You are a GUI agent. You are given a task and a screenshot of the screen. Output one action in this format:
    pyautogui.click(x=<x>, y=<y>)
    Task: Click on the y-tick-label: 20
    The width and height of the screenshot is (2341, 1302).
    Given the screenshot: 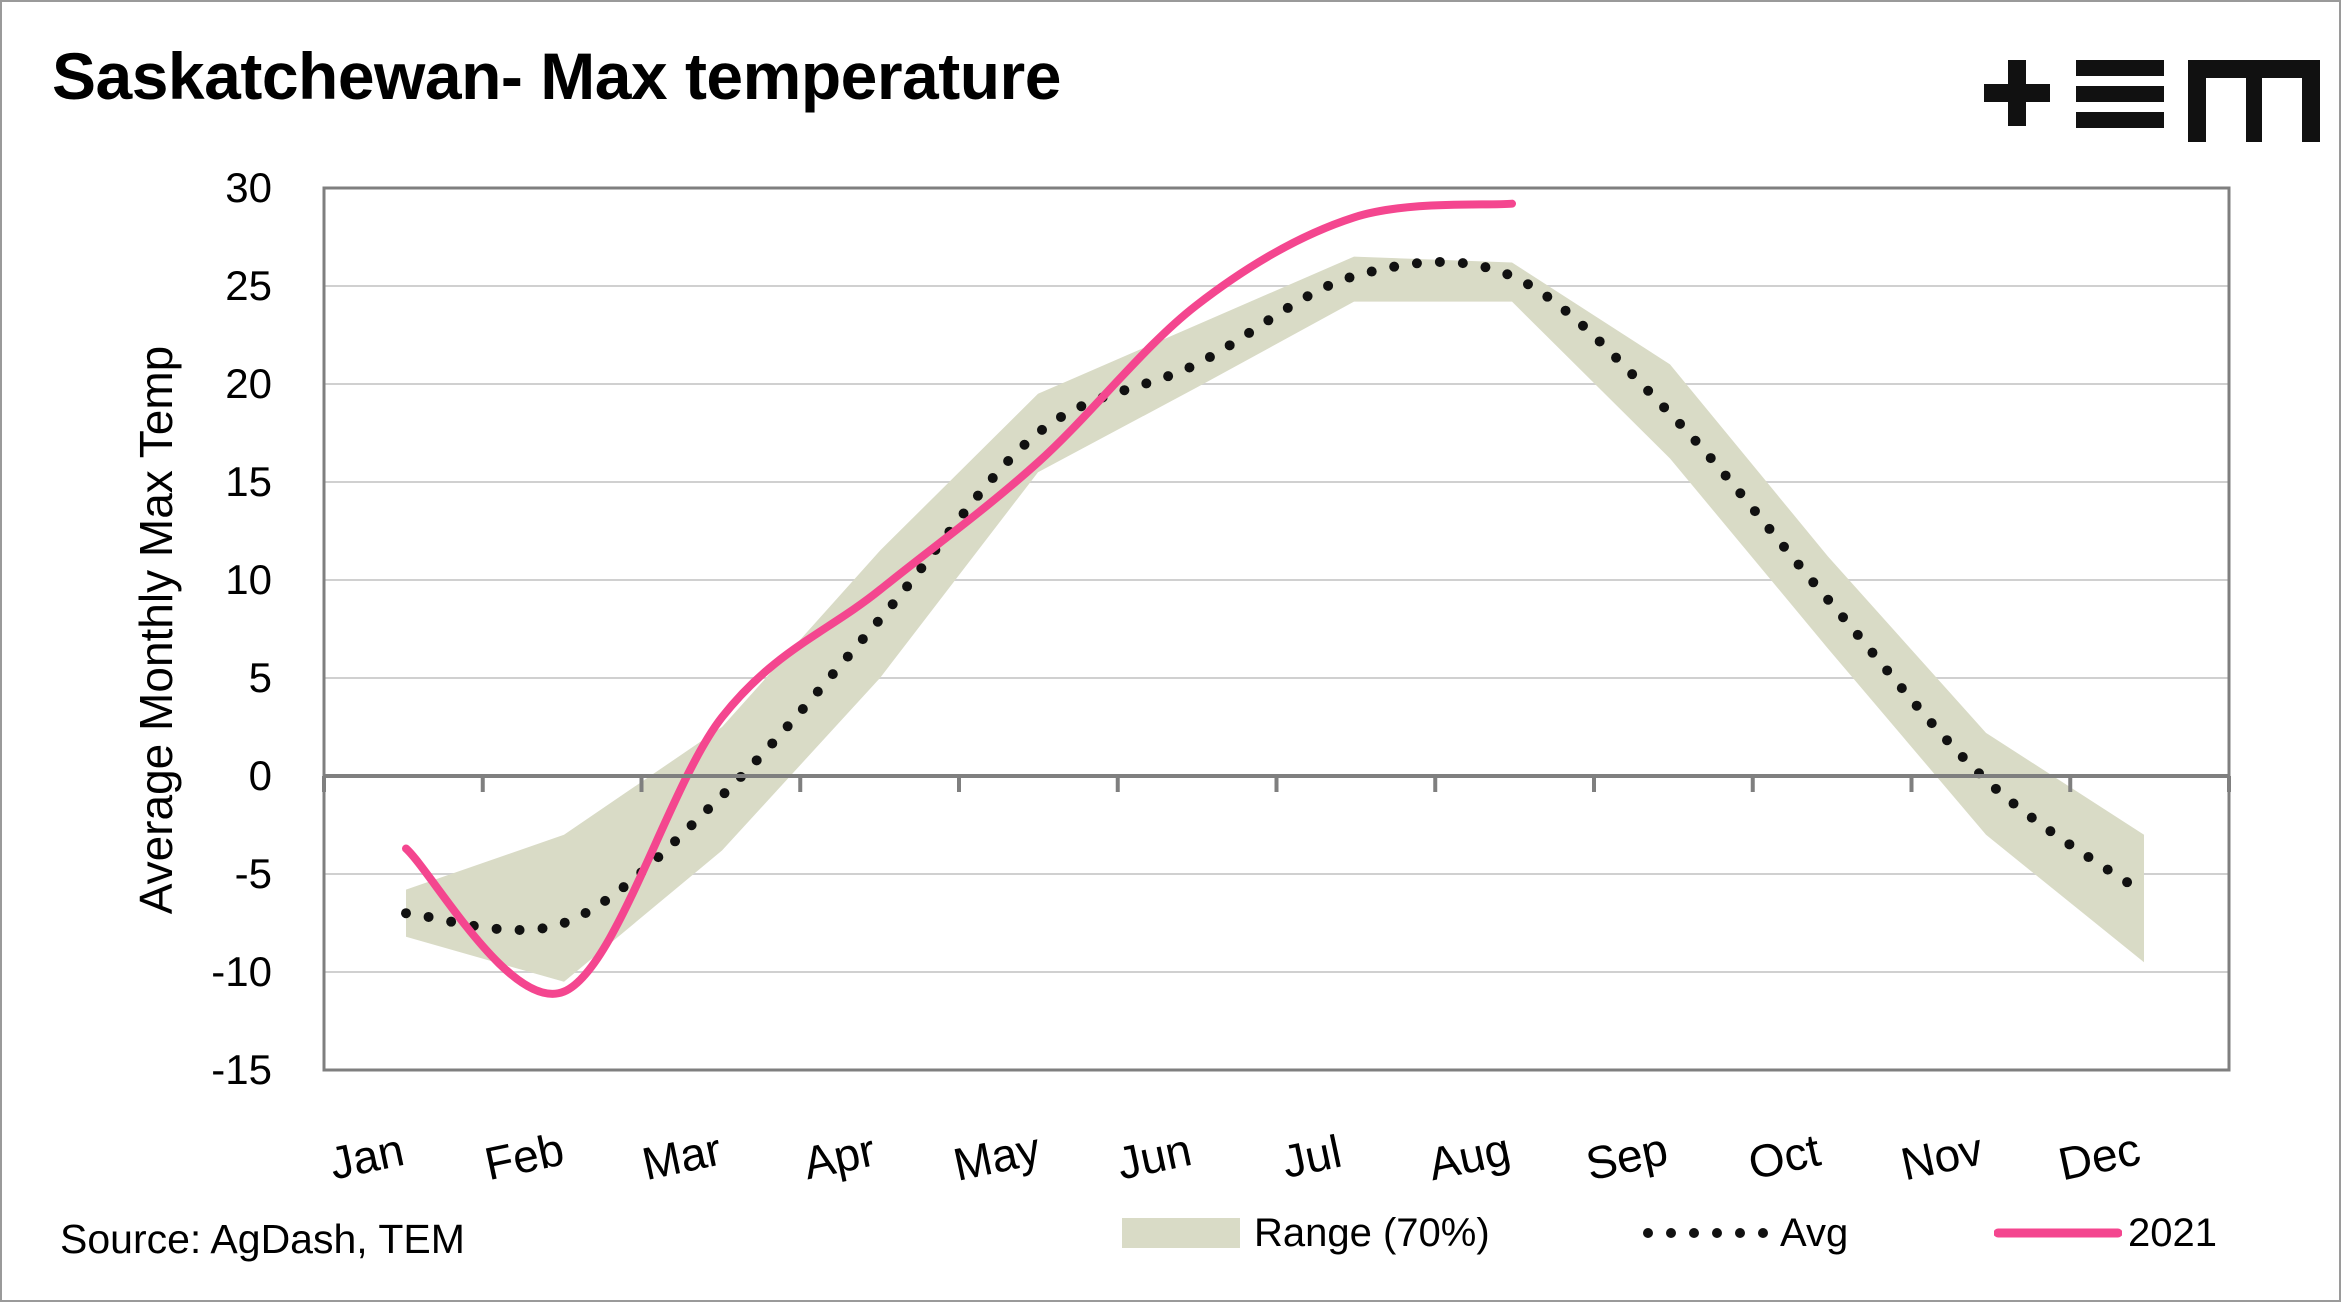 What is the action you would take?
    pyautogui.click(x=248, y=383)
    